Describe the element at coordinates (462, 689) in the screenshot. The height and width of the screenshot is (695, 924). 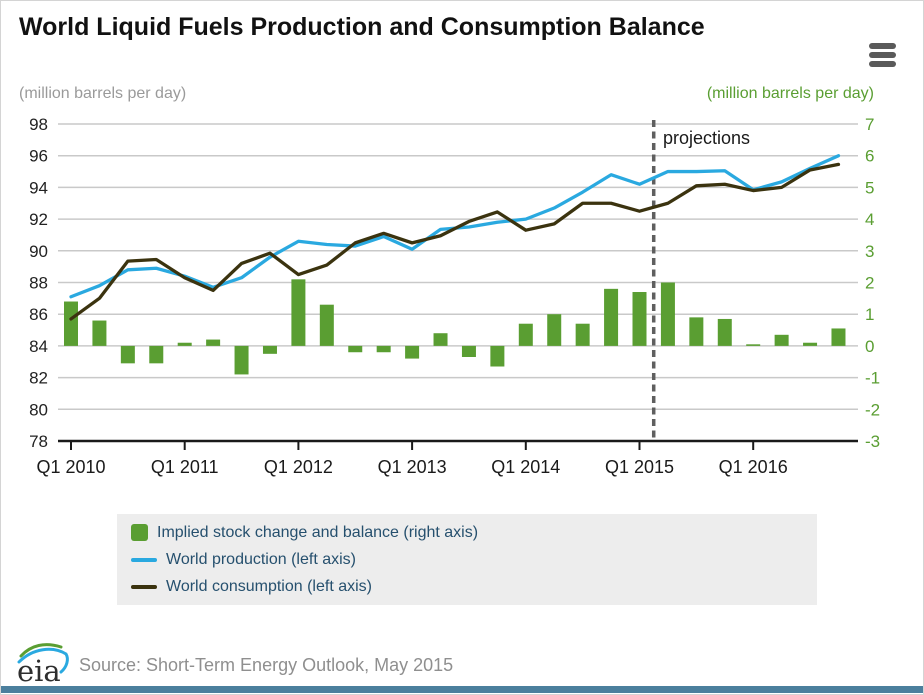
I see `brand-bottom-bar` at that location.